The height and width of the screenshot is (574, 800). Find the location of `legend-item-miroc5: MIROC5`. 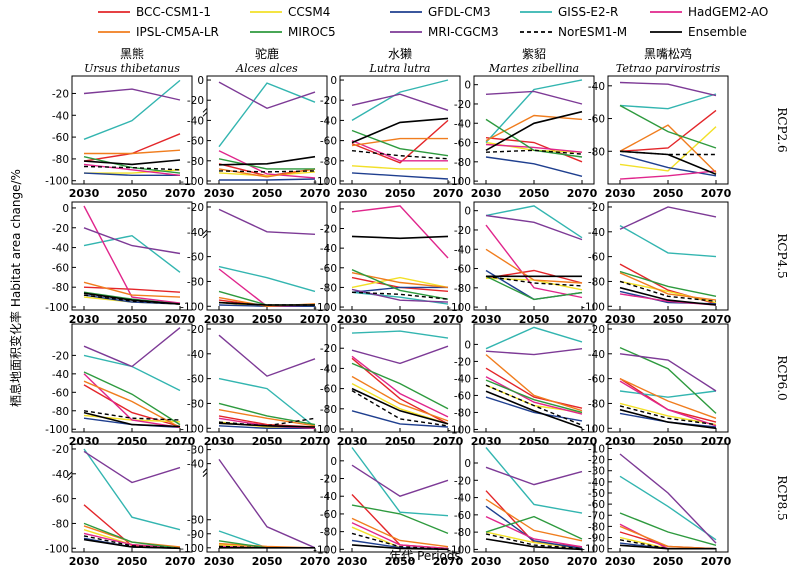

legend-item-miroc5: MIROC5 is located at coordinates (293, 32).